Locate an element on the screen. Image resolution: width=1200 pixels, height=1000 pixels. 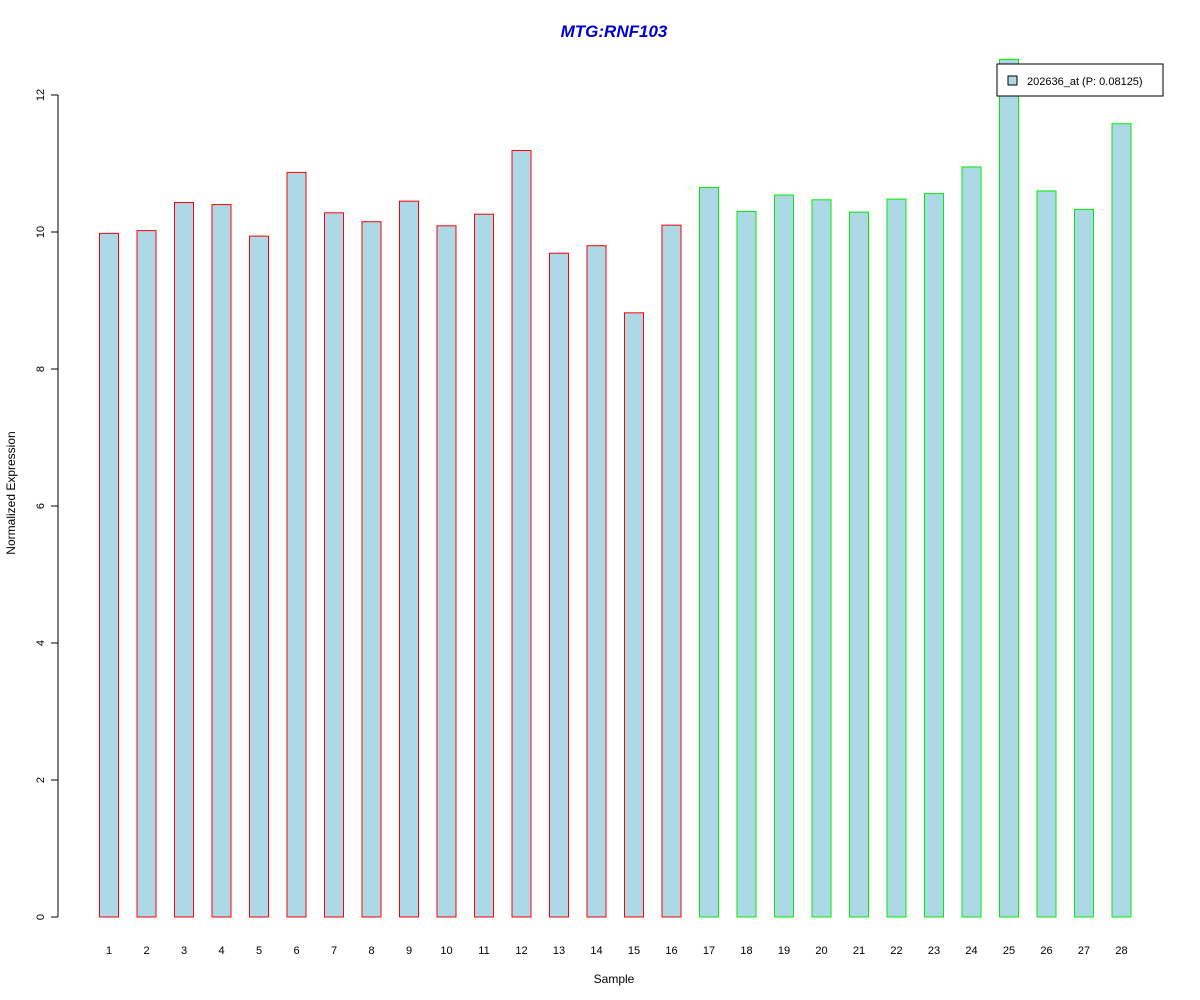
y-axis-tick-label: 8 is located at coordinates (41, 369).